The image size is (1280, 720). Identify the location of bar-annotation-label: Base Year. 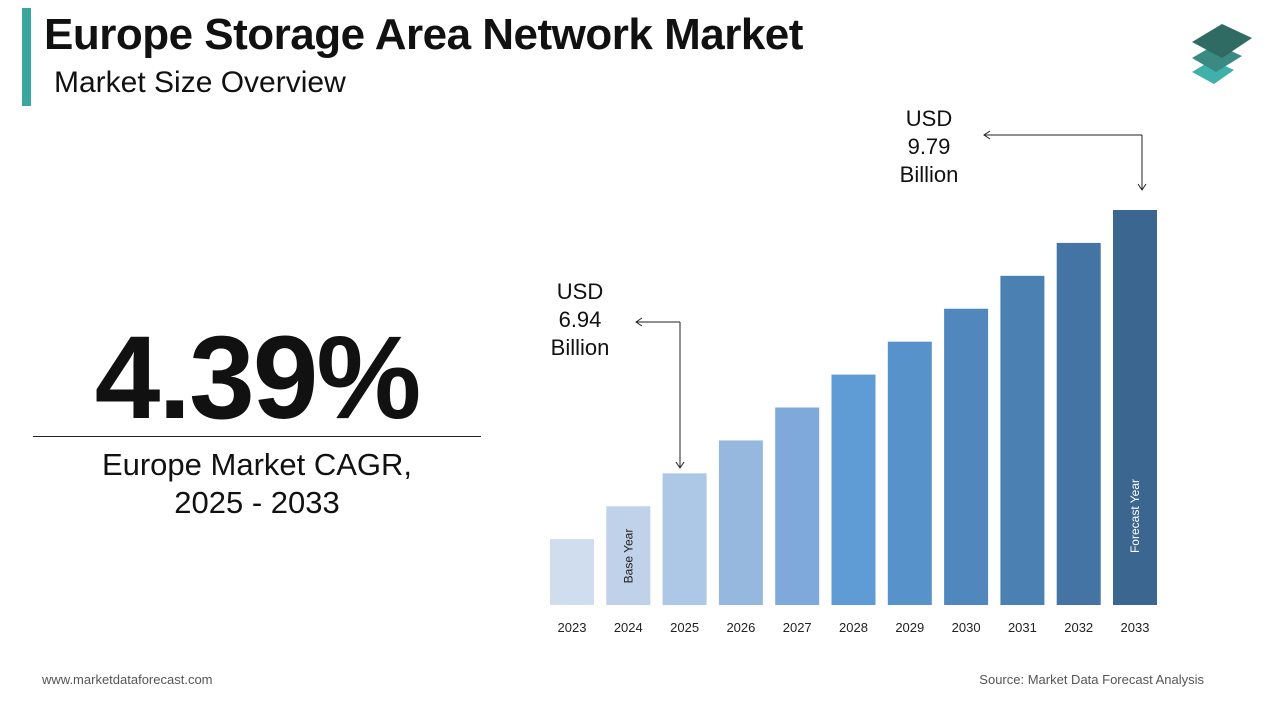
(628, 556).